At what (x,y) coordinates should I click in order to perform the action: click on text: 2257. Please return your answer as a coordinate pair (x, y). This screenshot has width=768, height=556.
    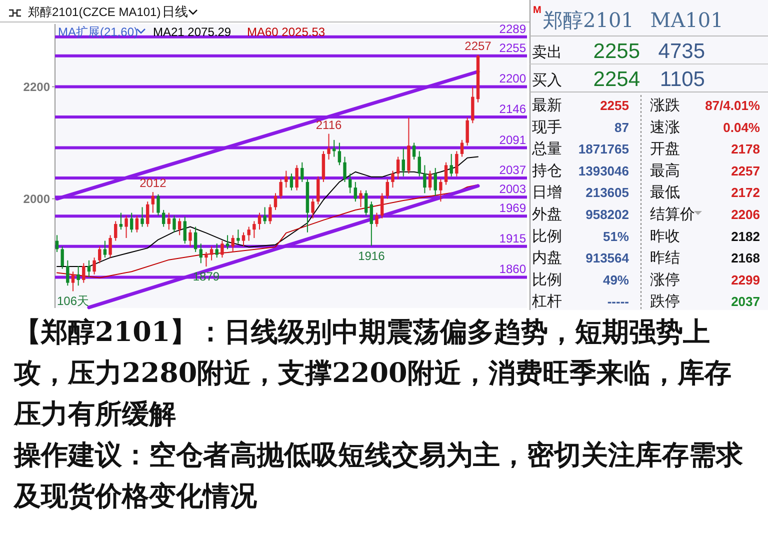
    Looking at the image, I should click on (745, 170).